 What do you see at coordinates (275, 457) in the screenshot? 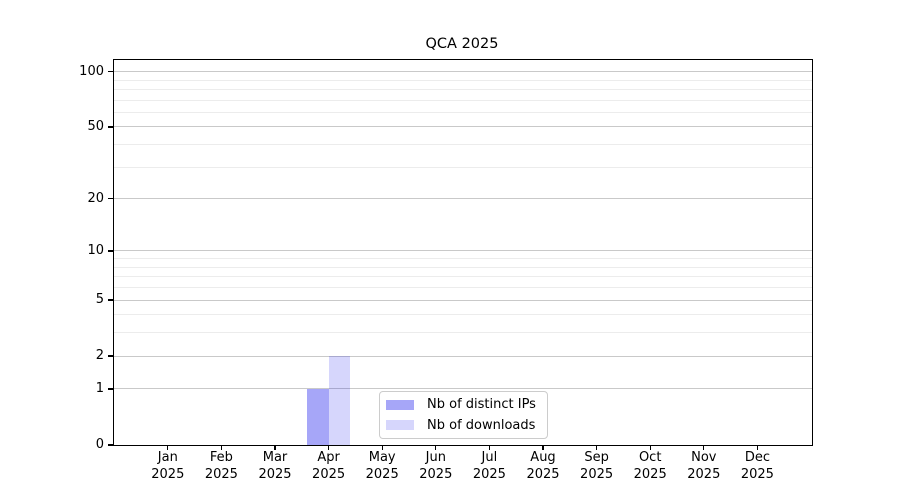
I see `x-tick-month: Mar` at bounding box center [275, 457].